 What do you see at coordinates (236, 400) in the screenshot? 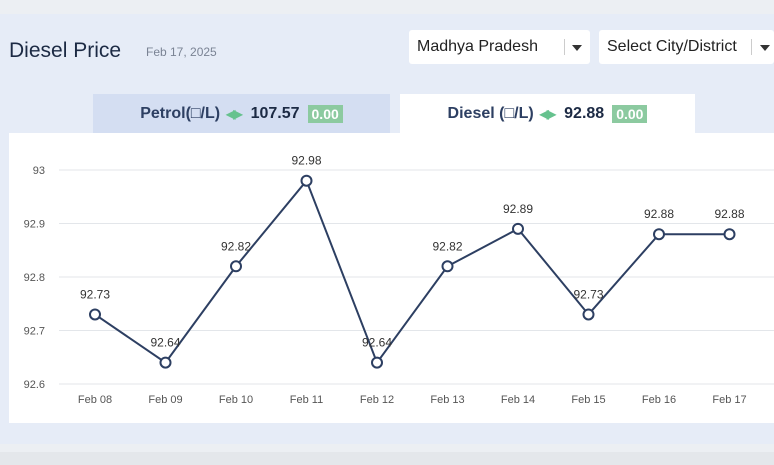
I see `x-tick-label: Feb 10` at bounding box center [236, 400].